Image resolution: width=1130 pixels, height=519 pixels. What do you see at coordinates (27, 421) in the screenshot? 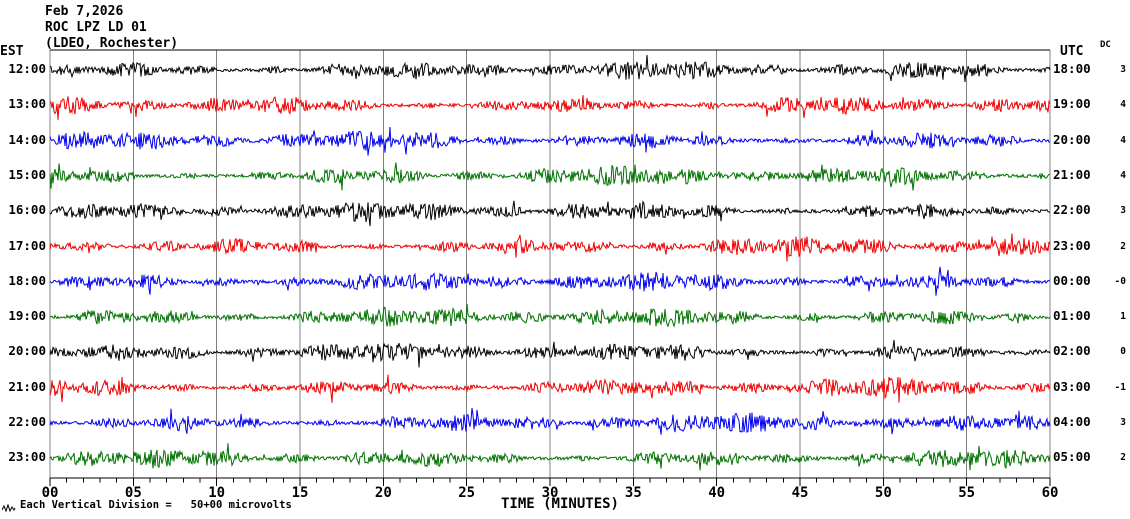
I see `est-hour-label: 22:00` at bounding box center [27, 421].